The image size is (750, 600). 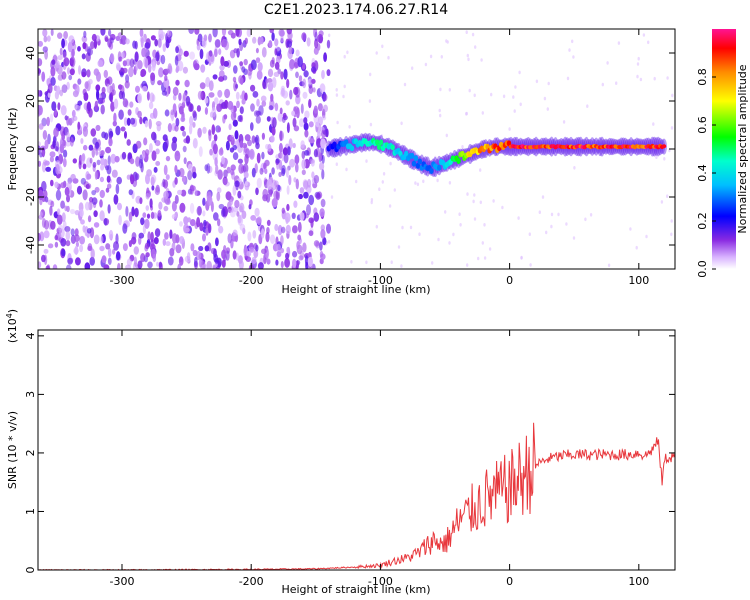 I want to click on snr-y-scale-label: (x104), so click(x=12, y=326).